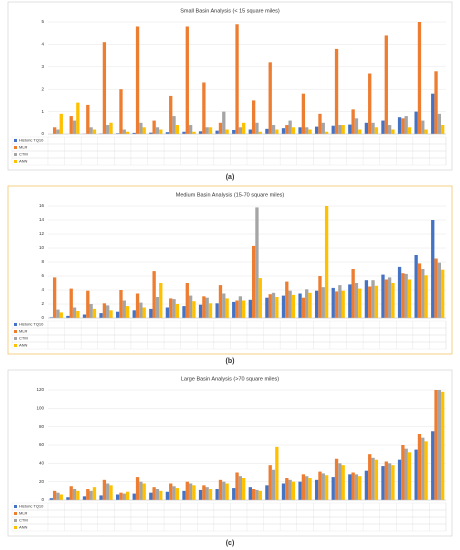 Image resolution: width=460 pixels, height=550 pixels. Describe the element at coordinates (40, 408) in the screenshot. I see `y-tick-label: 100` at that location.